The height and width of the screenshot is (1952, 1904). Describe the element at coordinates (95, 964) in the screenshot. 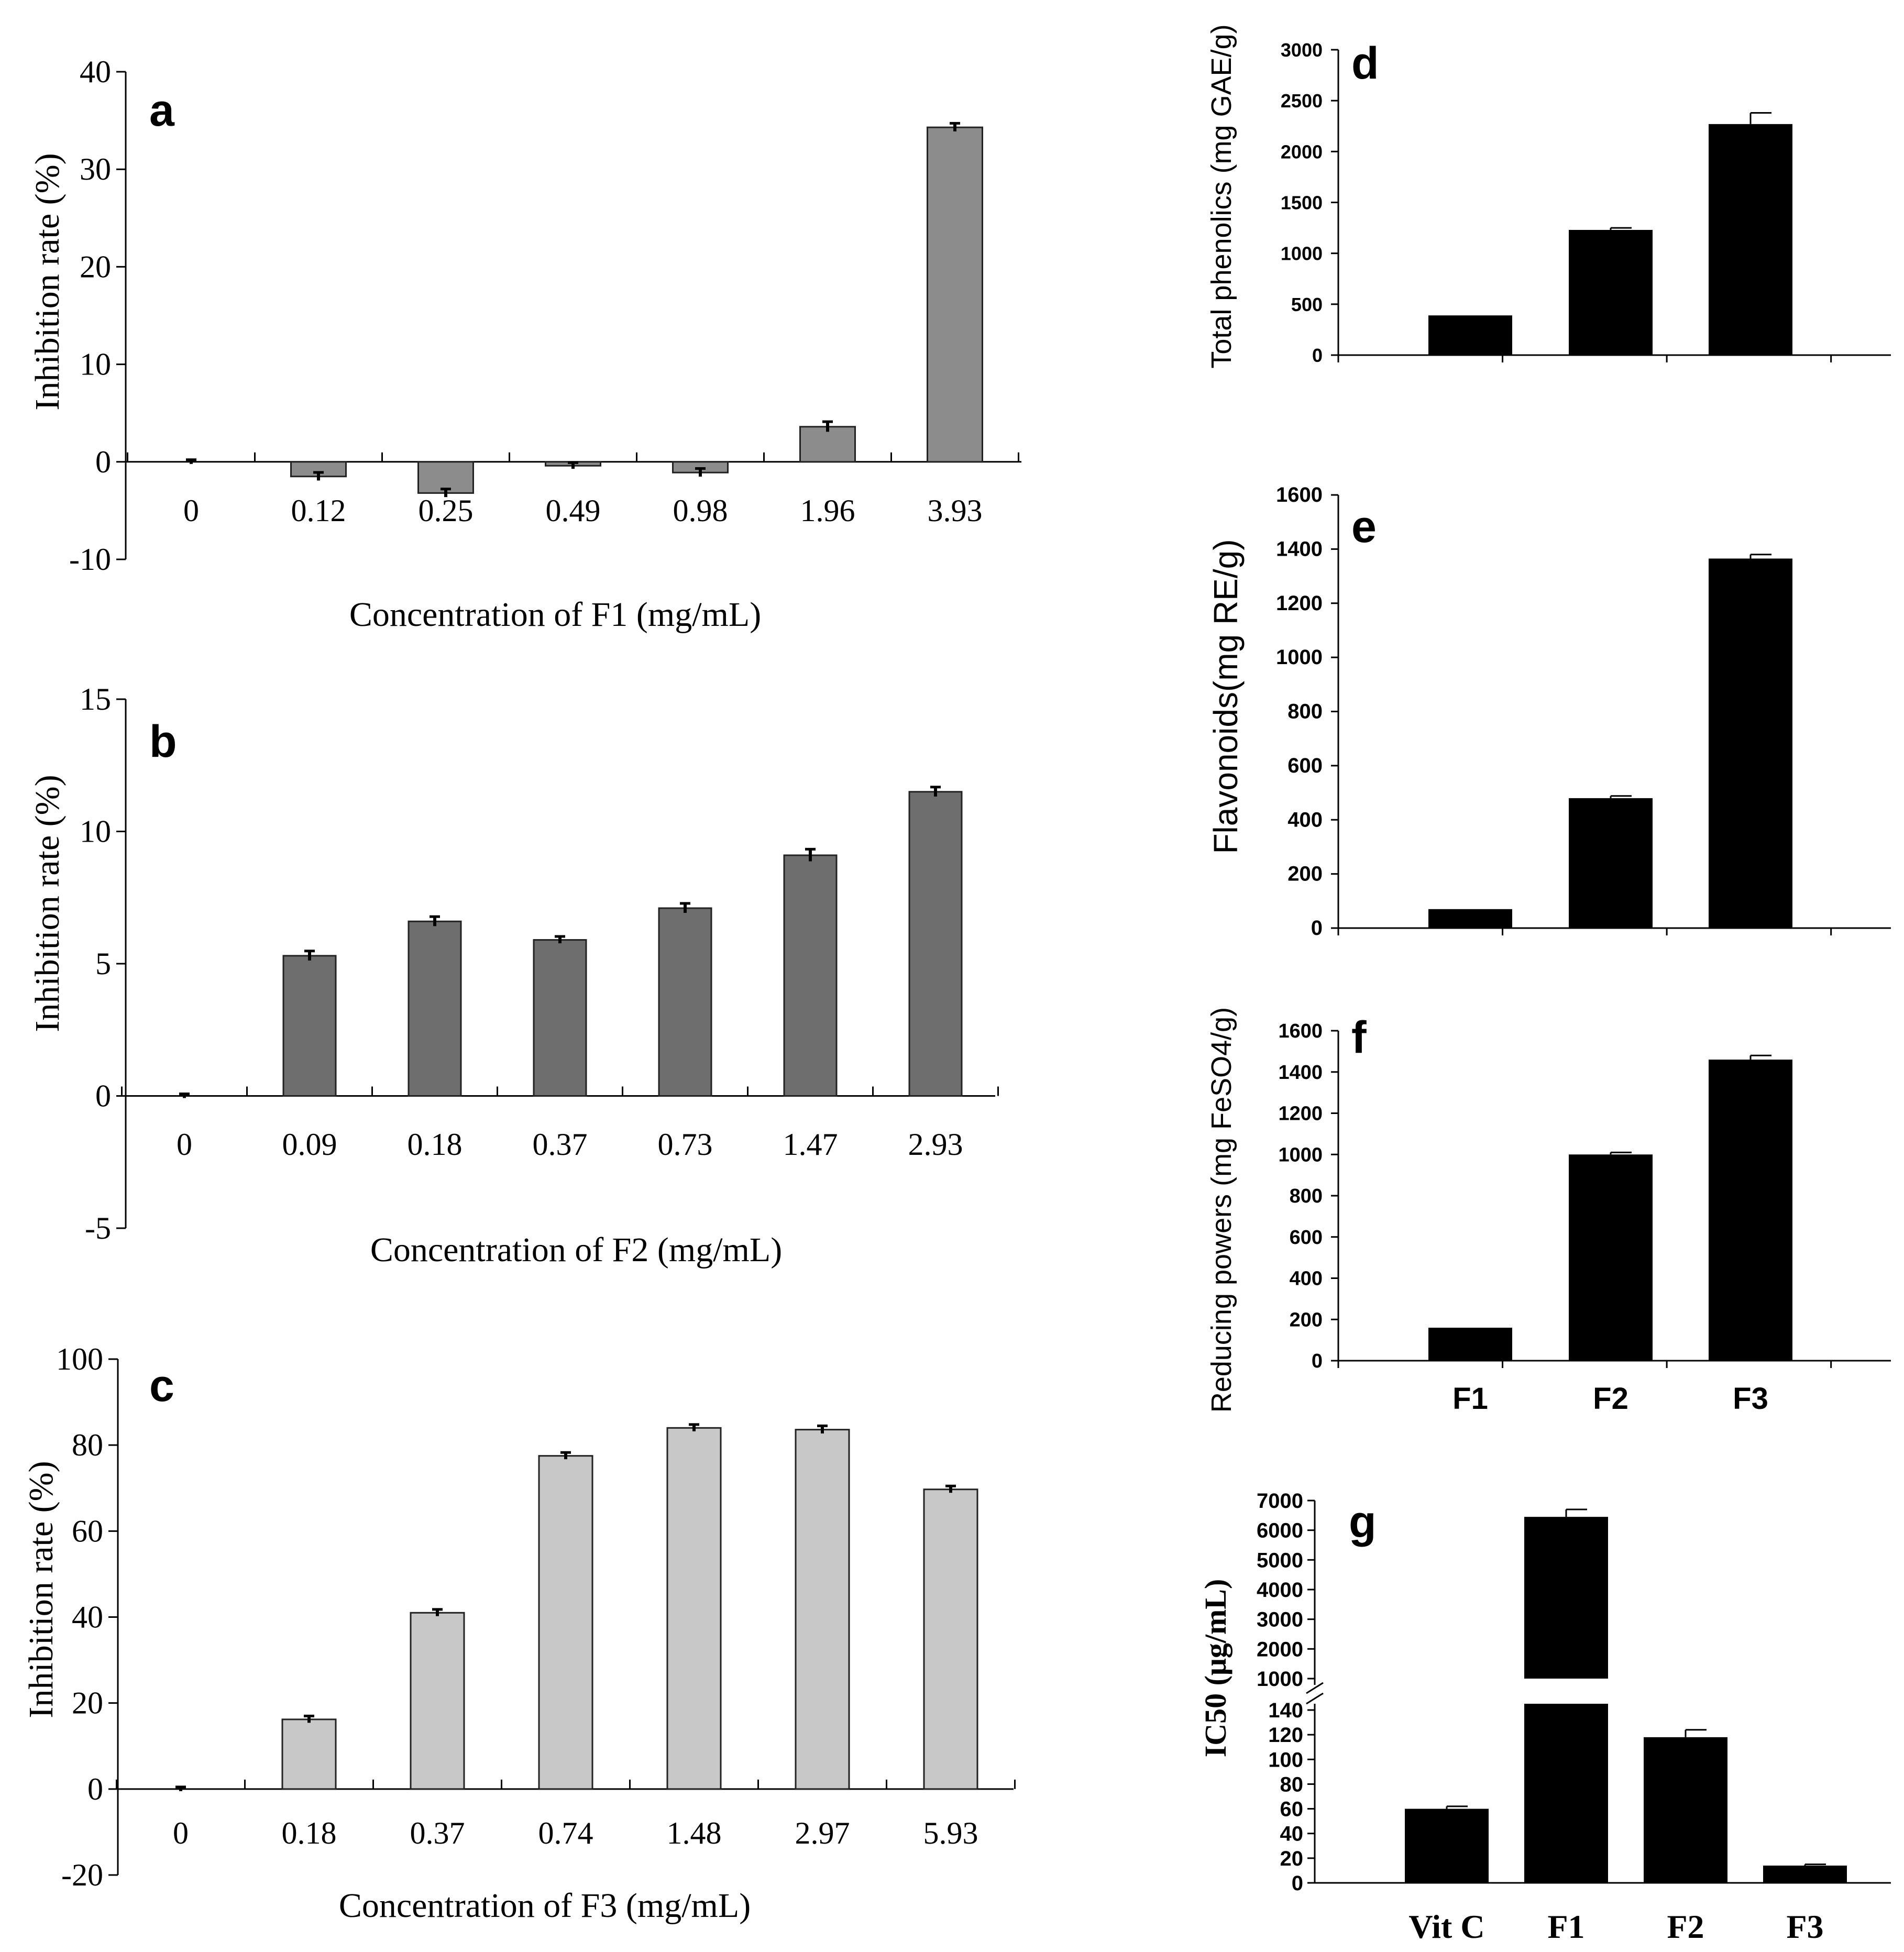

I see `panel-b-yticks: -5 0 5 10 15` at that location.